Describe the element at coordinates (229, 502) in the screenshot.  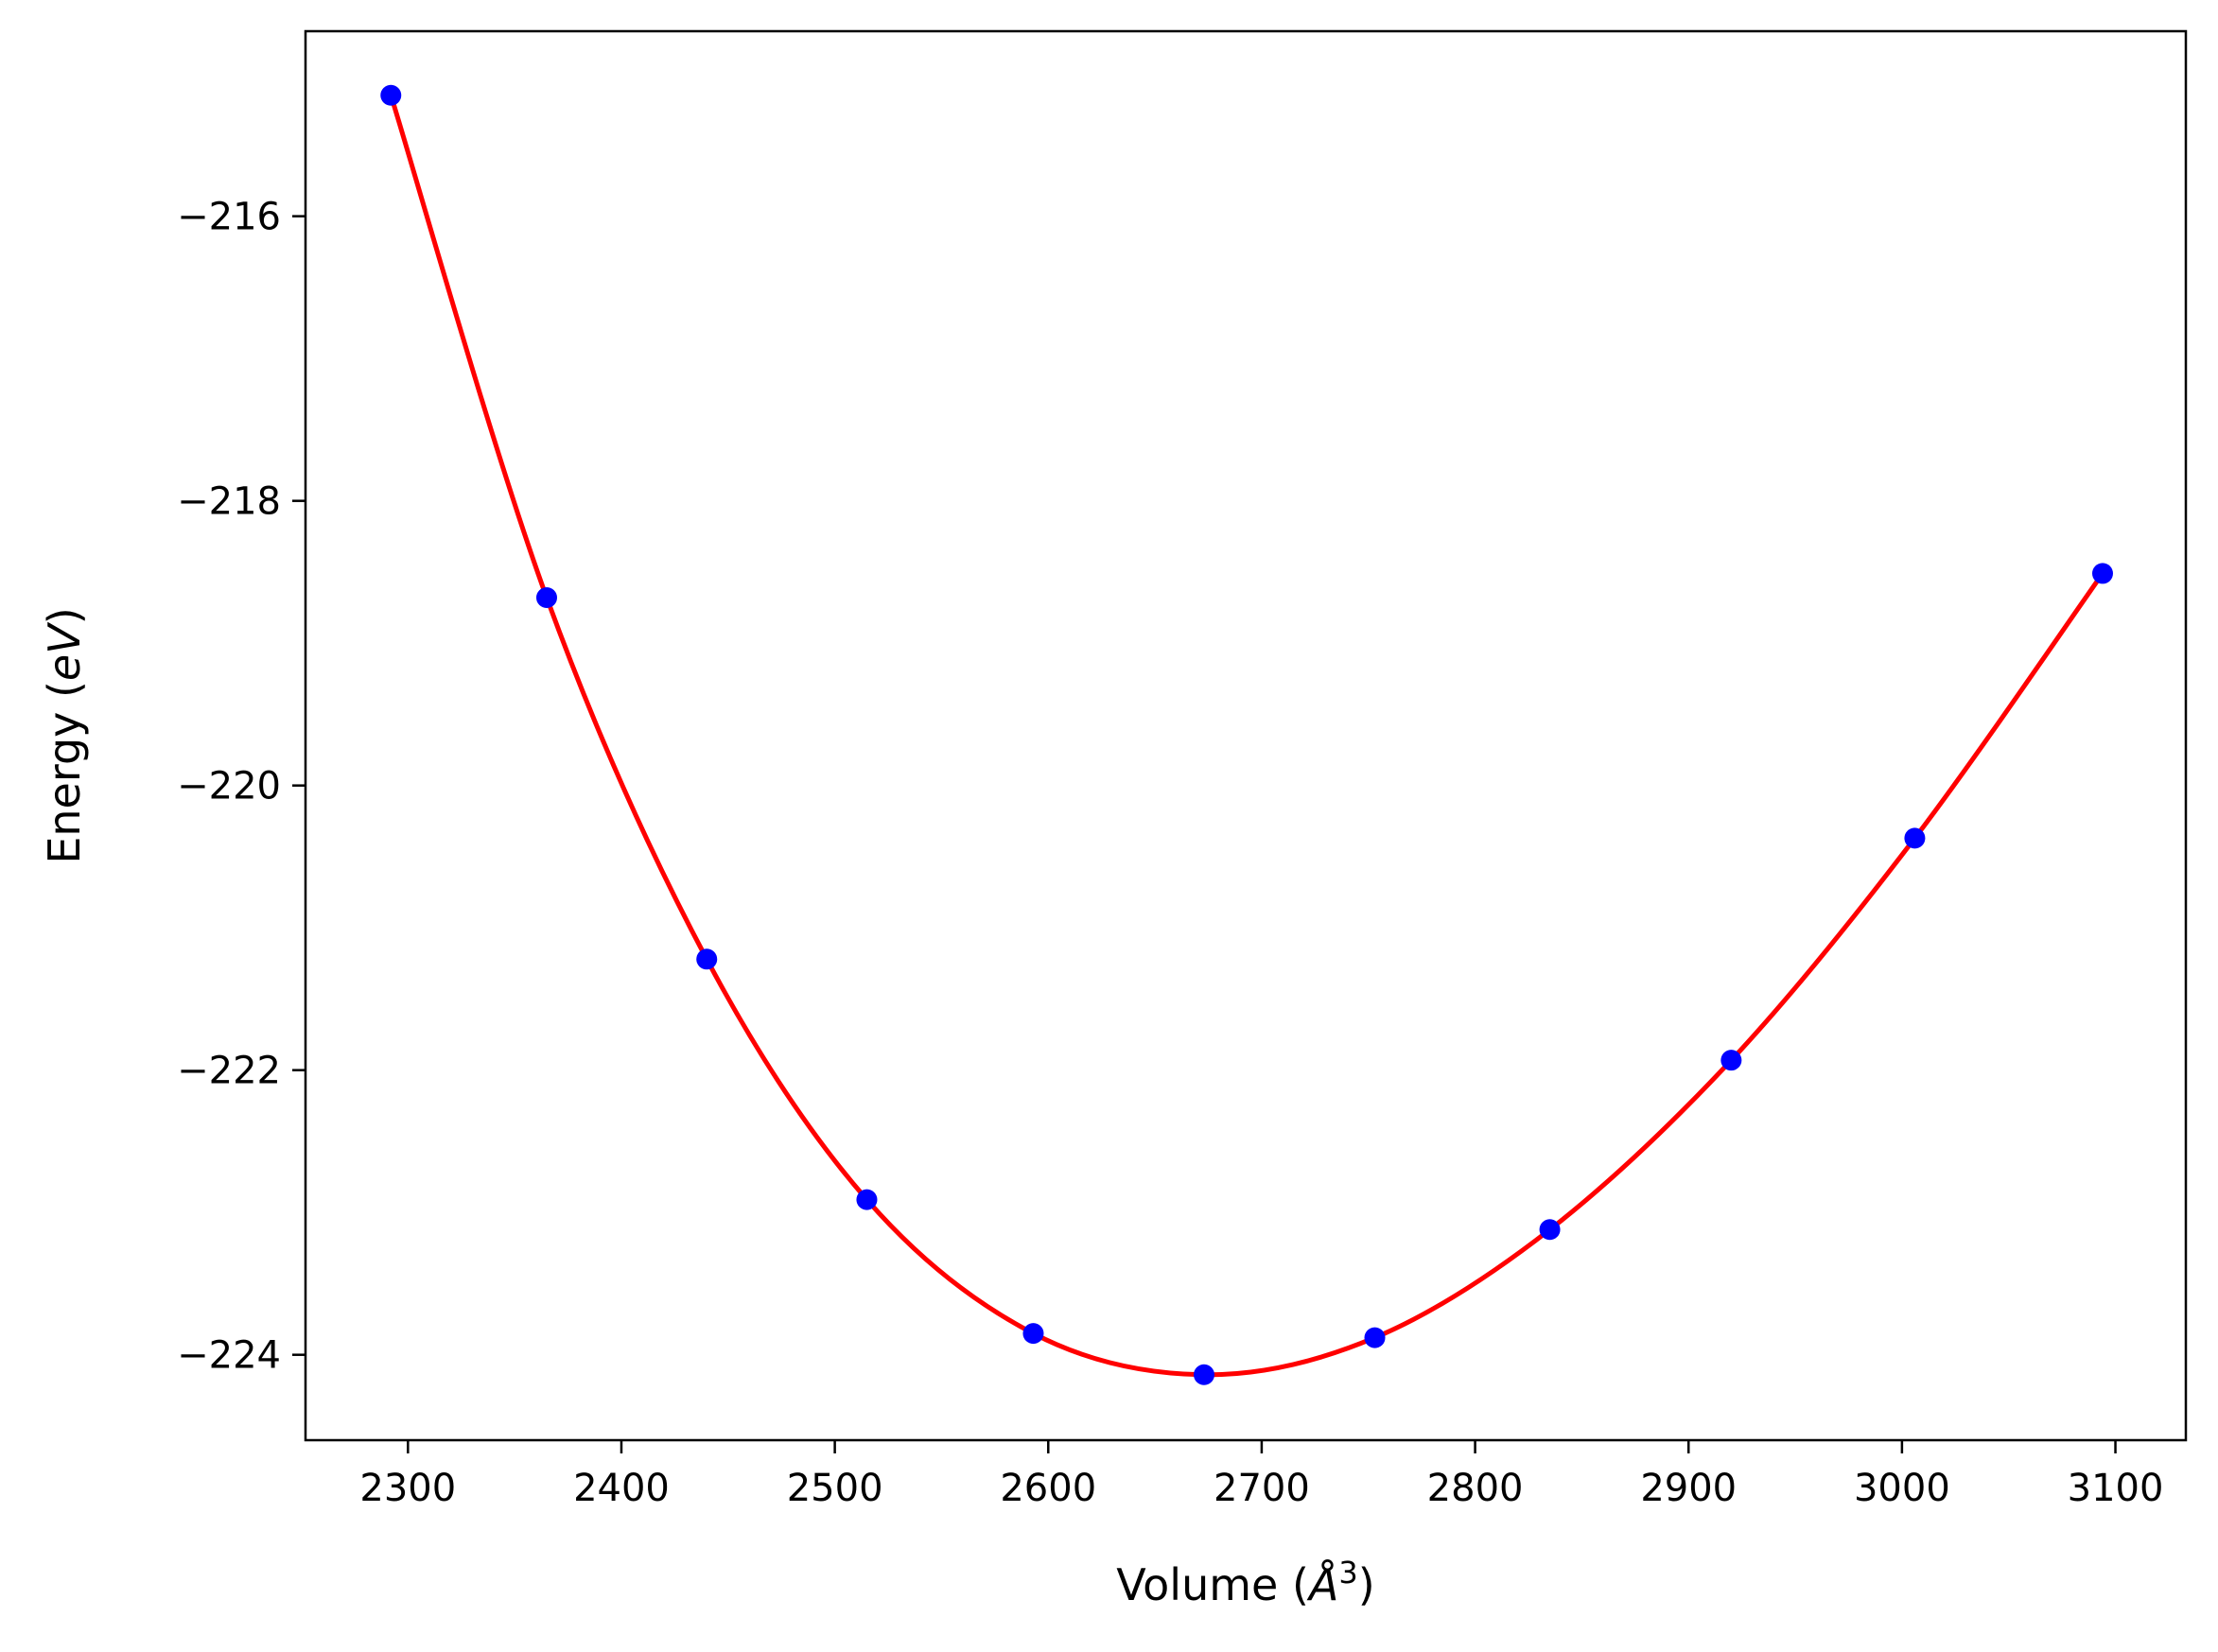
I see `y-tick-label: −218` at that location.